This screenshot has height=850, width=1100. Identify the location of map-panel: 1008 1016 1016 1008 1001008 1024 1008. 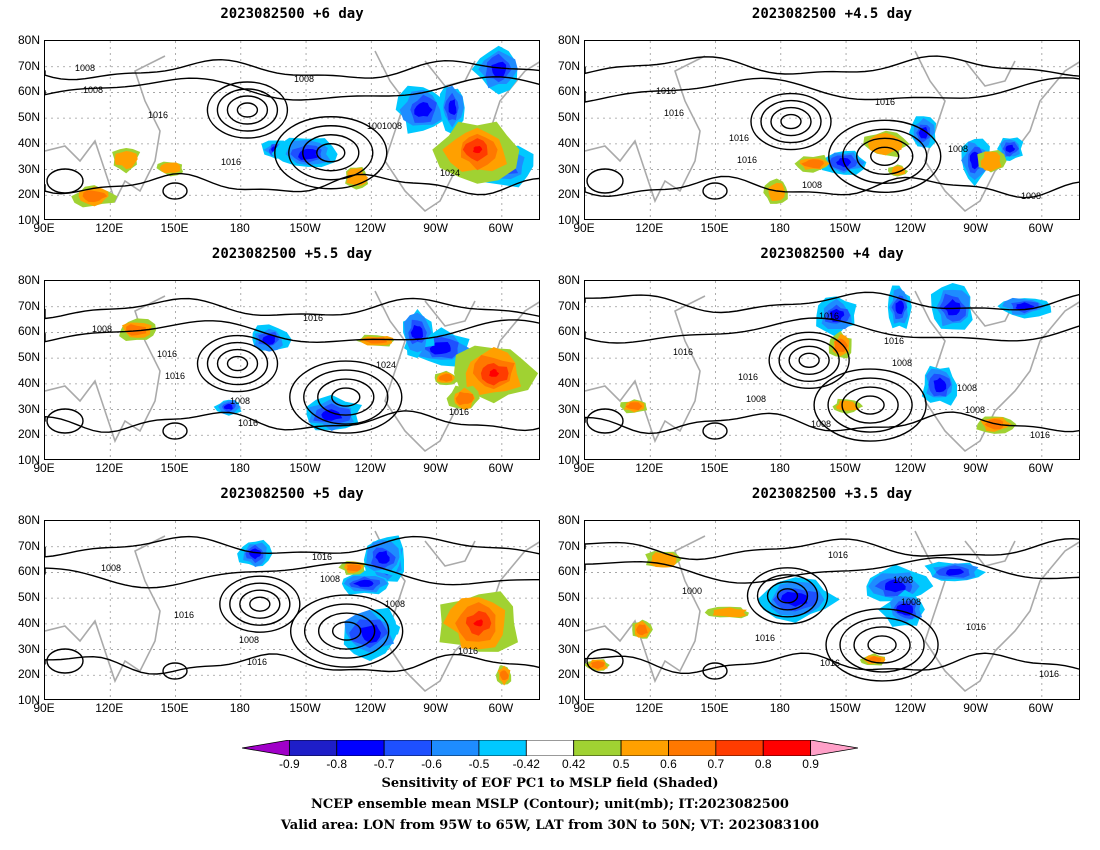
(292, 130).